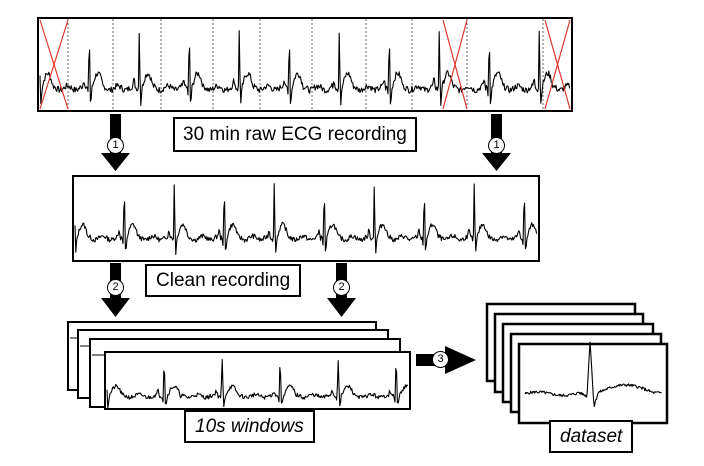 This screenshot has height=466, width=704. I want to click on arrow-step-1-left, so click(115, 142).